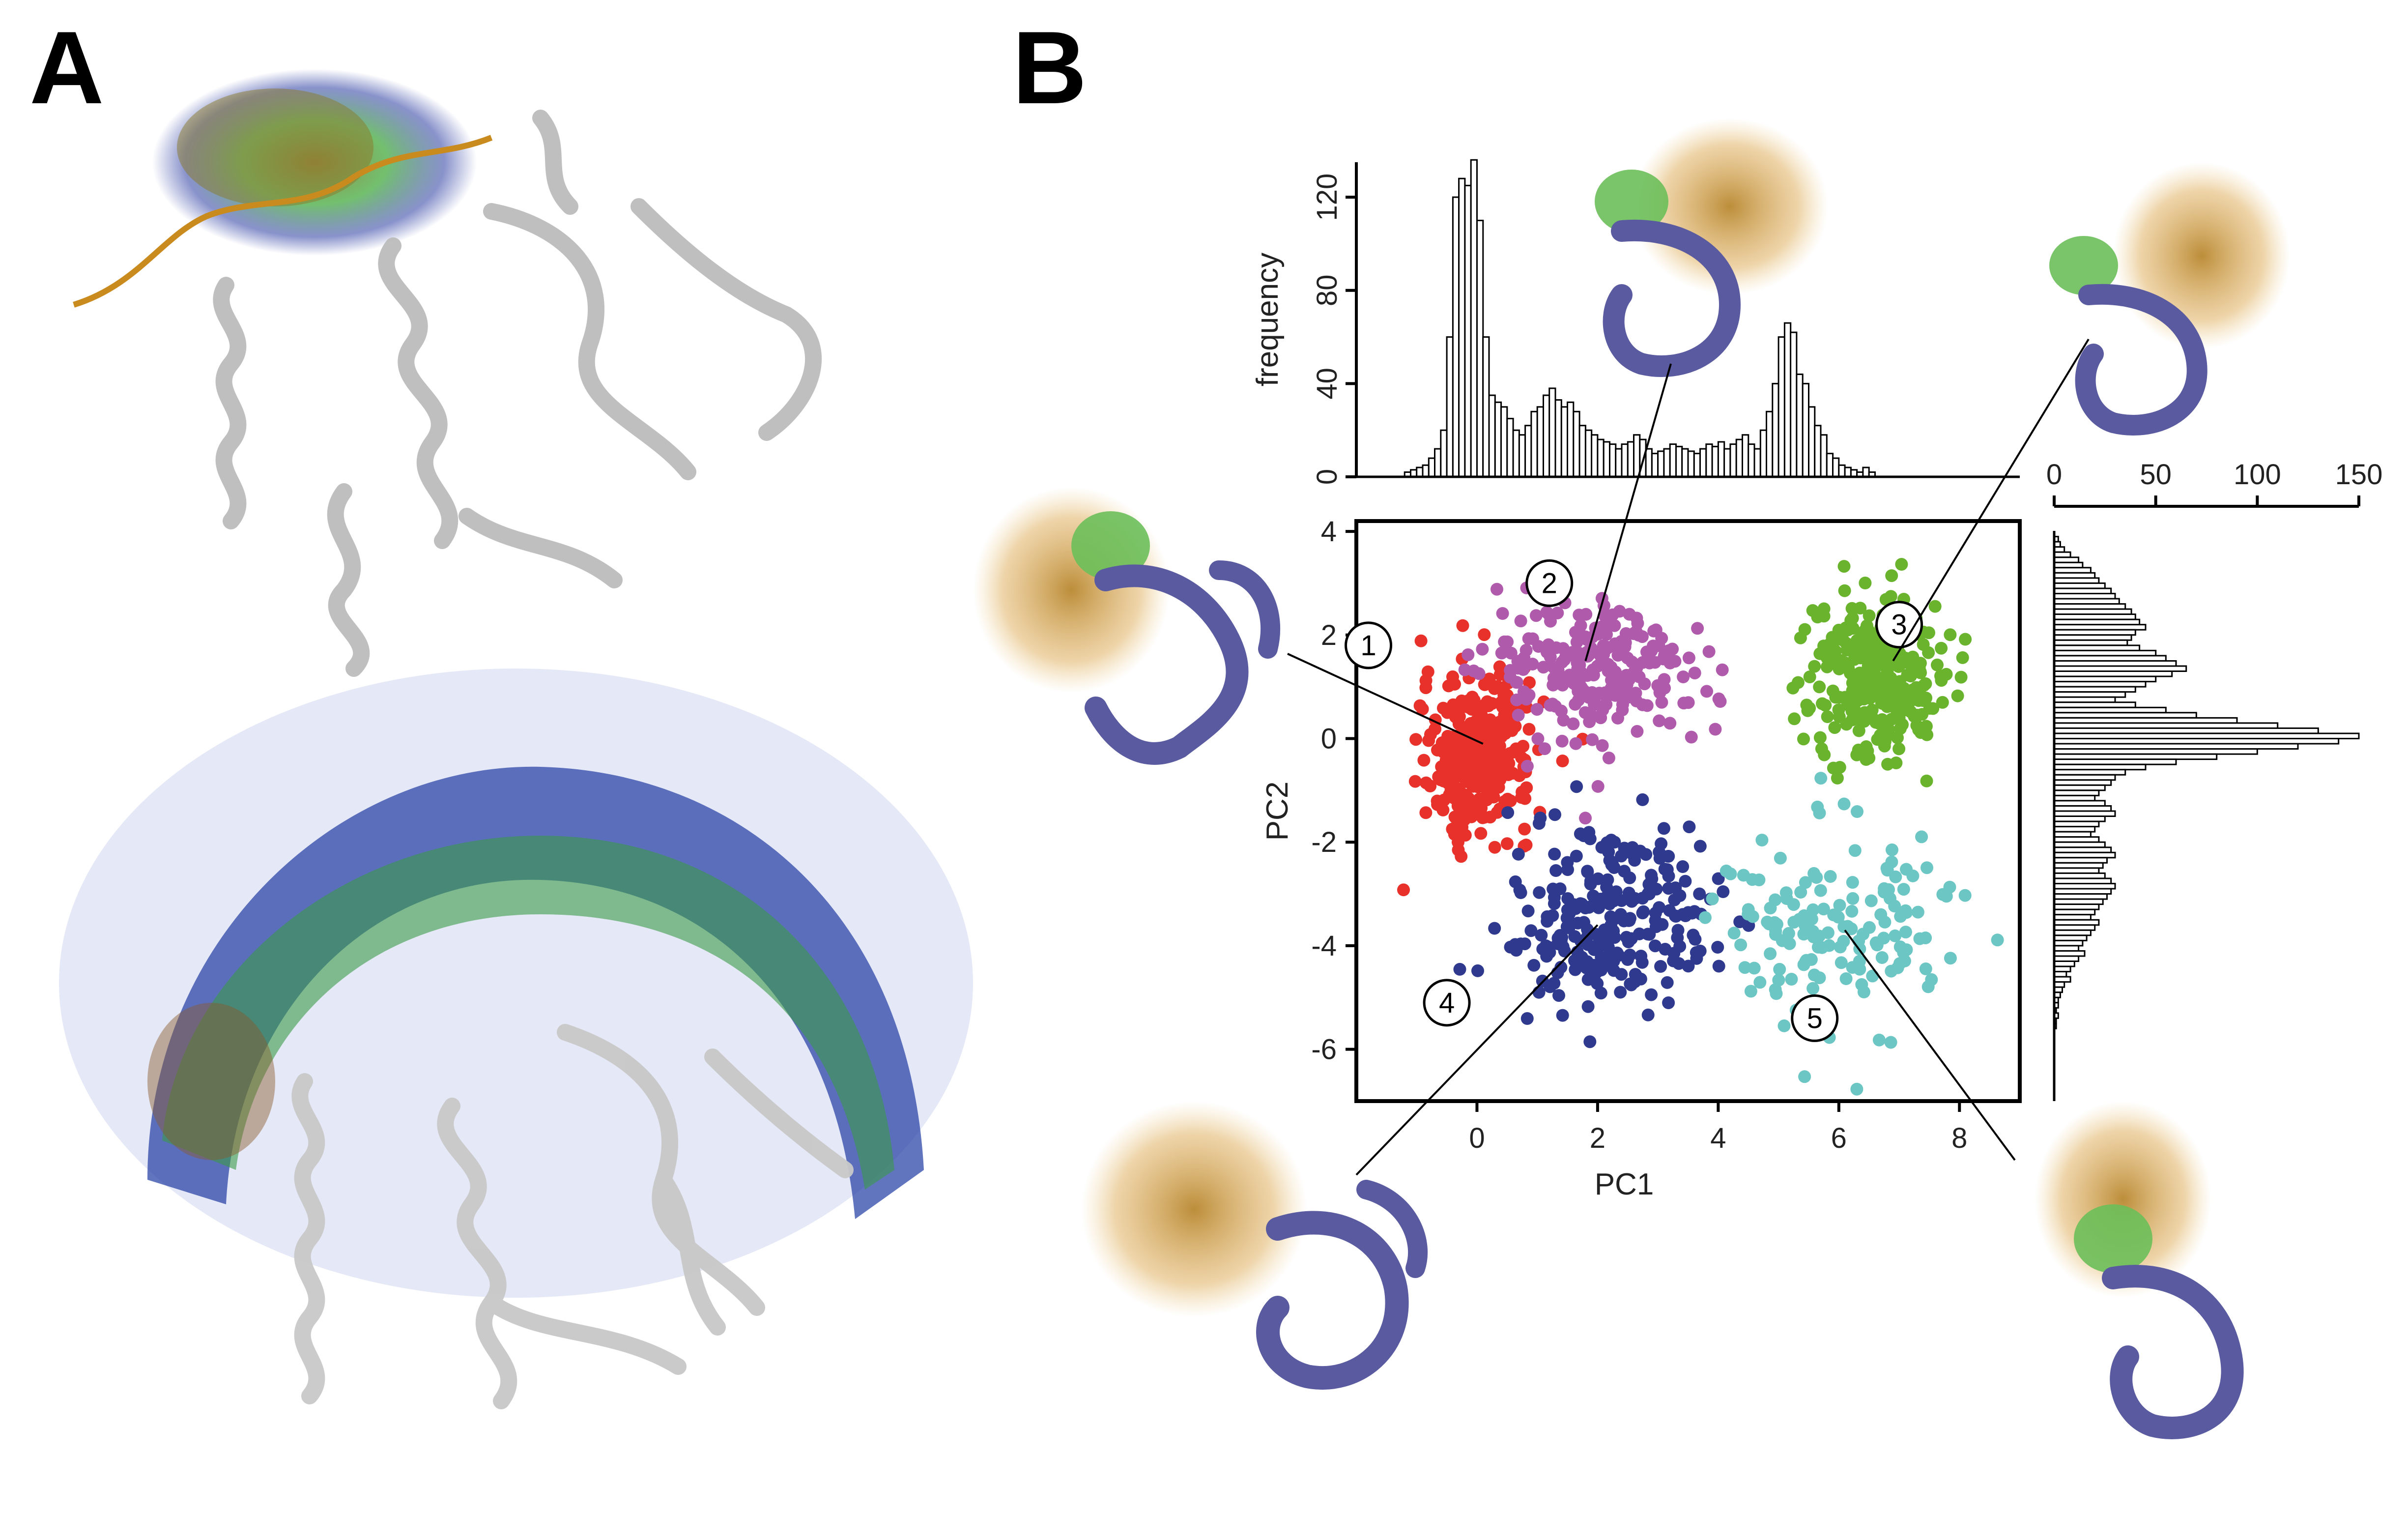 The image size is (2408, 1514). Describe the element at coordinates (1851, 934) in the screenshot. I see `cluster-5-points` at that location.